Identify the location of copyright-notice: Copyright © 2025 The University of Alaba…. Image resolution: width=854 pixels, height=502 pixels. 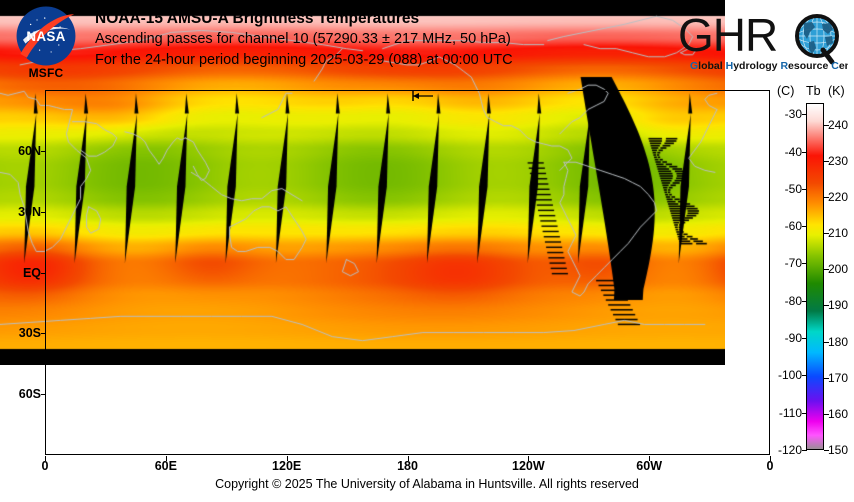
(427, 484).